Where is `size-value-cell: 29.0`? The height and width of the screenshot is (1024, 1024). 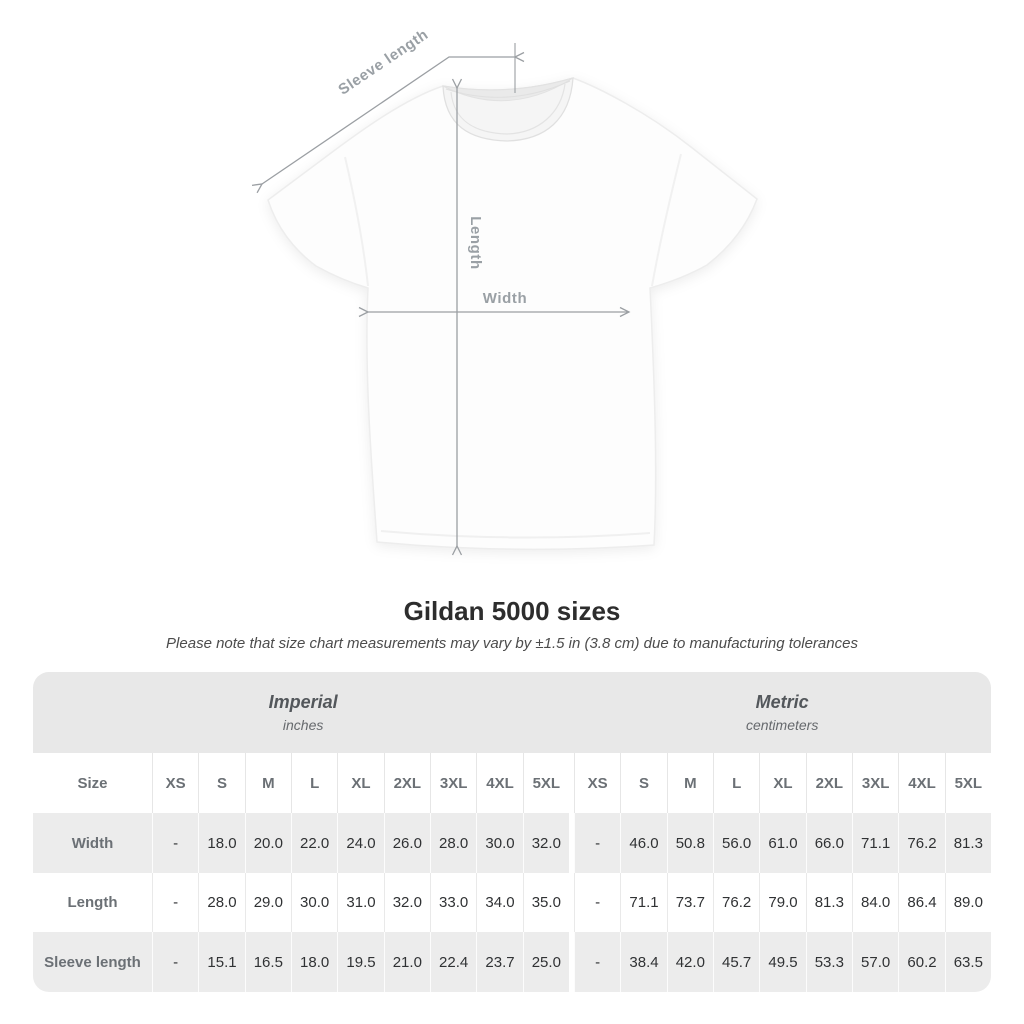
size-value-cell: 29.0 is located at coordinates (267, 902).